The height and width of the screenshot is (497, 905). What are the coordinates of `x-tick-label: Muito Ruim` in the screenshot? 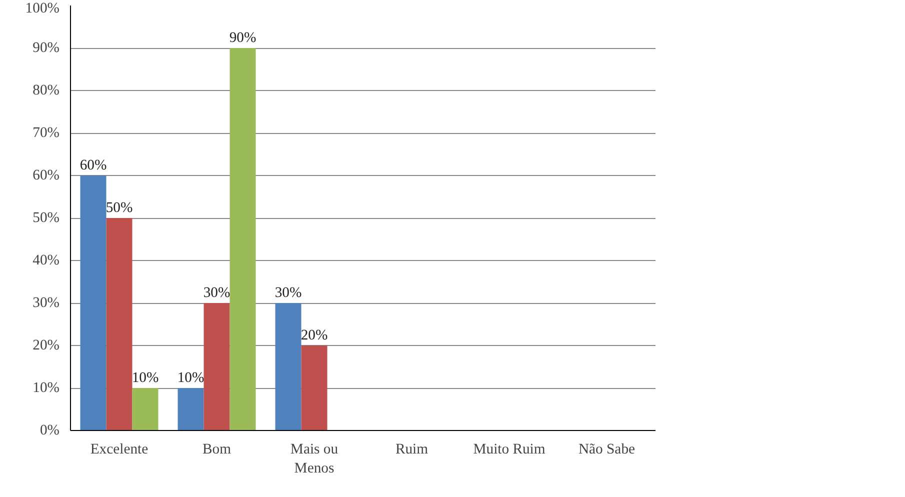 It's located at (509, 450).